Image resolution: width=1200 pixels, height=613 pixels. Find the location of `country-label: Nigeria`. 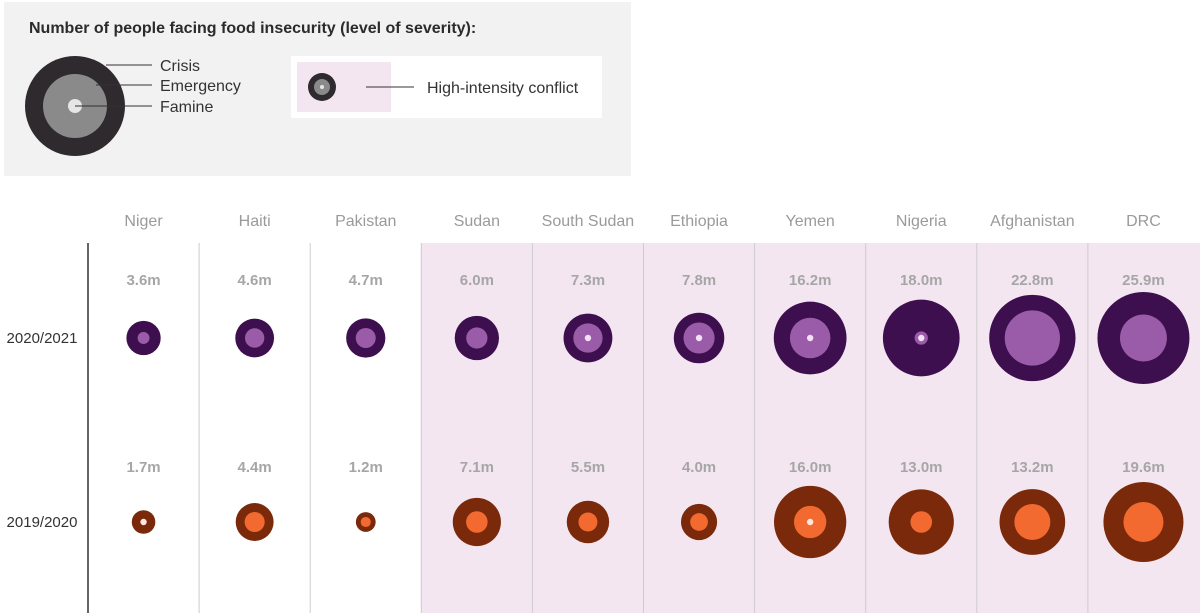

country-label: Nigeria is located at coordinates (921, 221).